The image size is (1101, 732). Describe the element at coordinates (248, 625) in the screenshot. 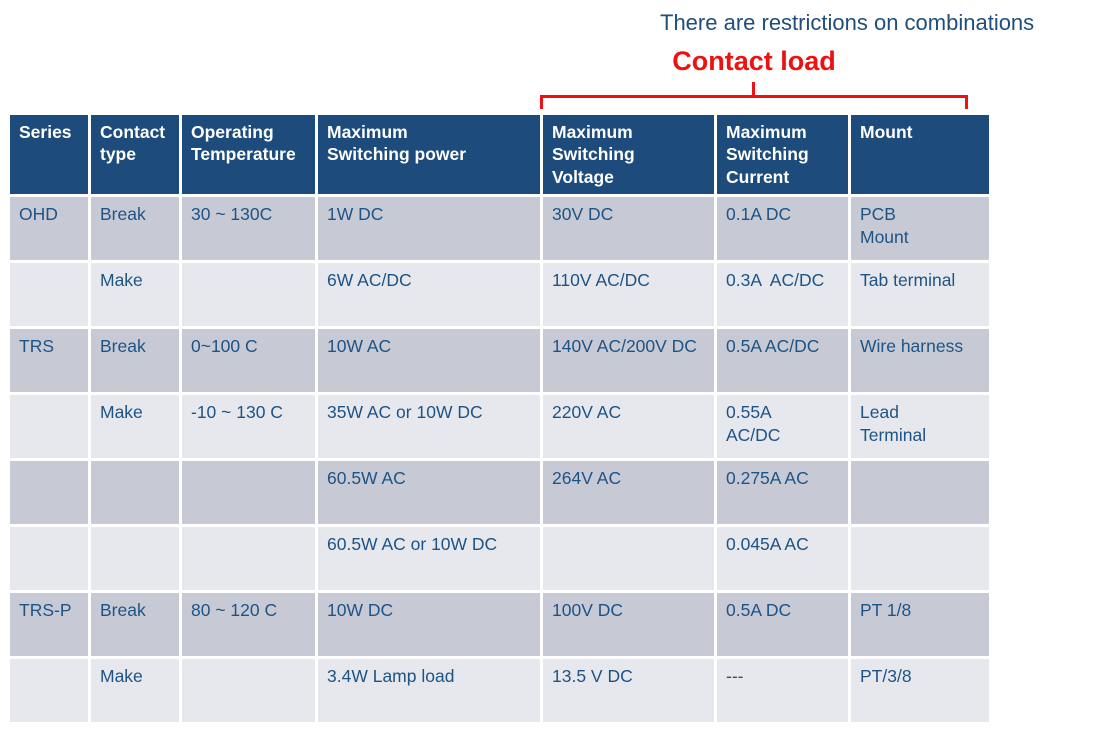

I see `table-cell: 80 ~ 120 C` at that location.